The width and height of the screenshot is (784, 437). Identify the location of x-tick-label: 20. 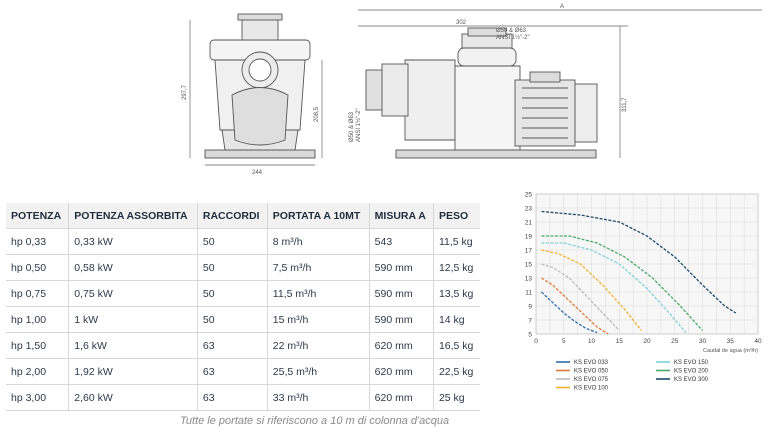
(647, 341).